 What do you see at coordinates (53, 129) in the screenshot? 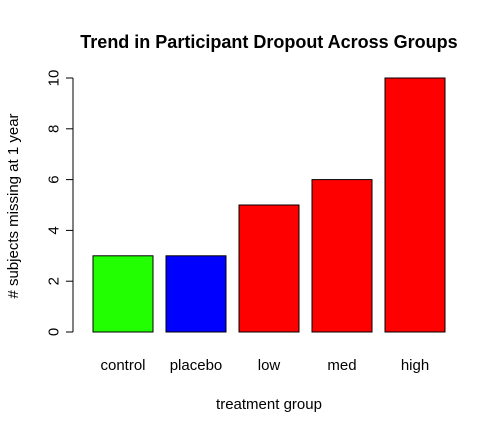
I see `y-tick-label: 8` at bounding box center [53, 129].